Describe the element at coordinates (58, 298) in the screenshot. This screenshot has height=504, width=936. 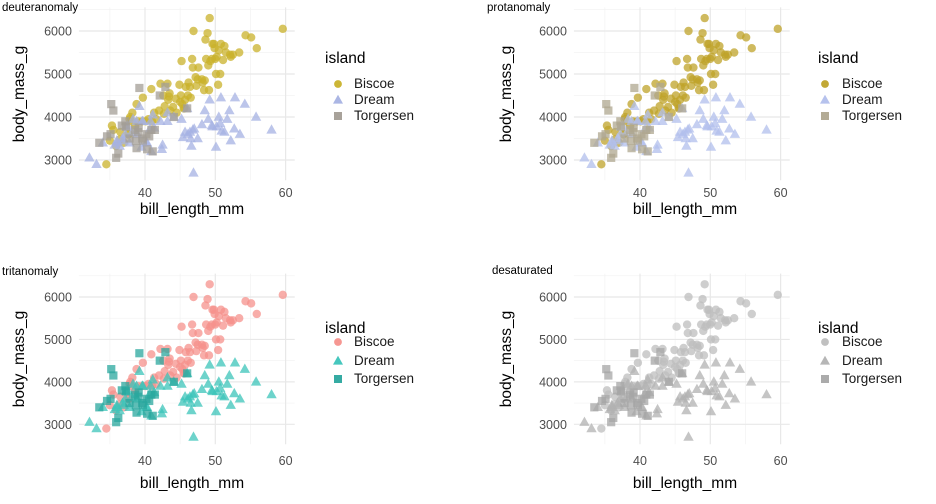
I see `y-tick-label: 6000` at that location.